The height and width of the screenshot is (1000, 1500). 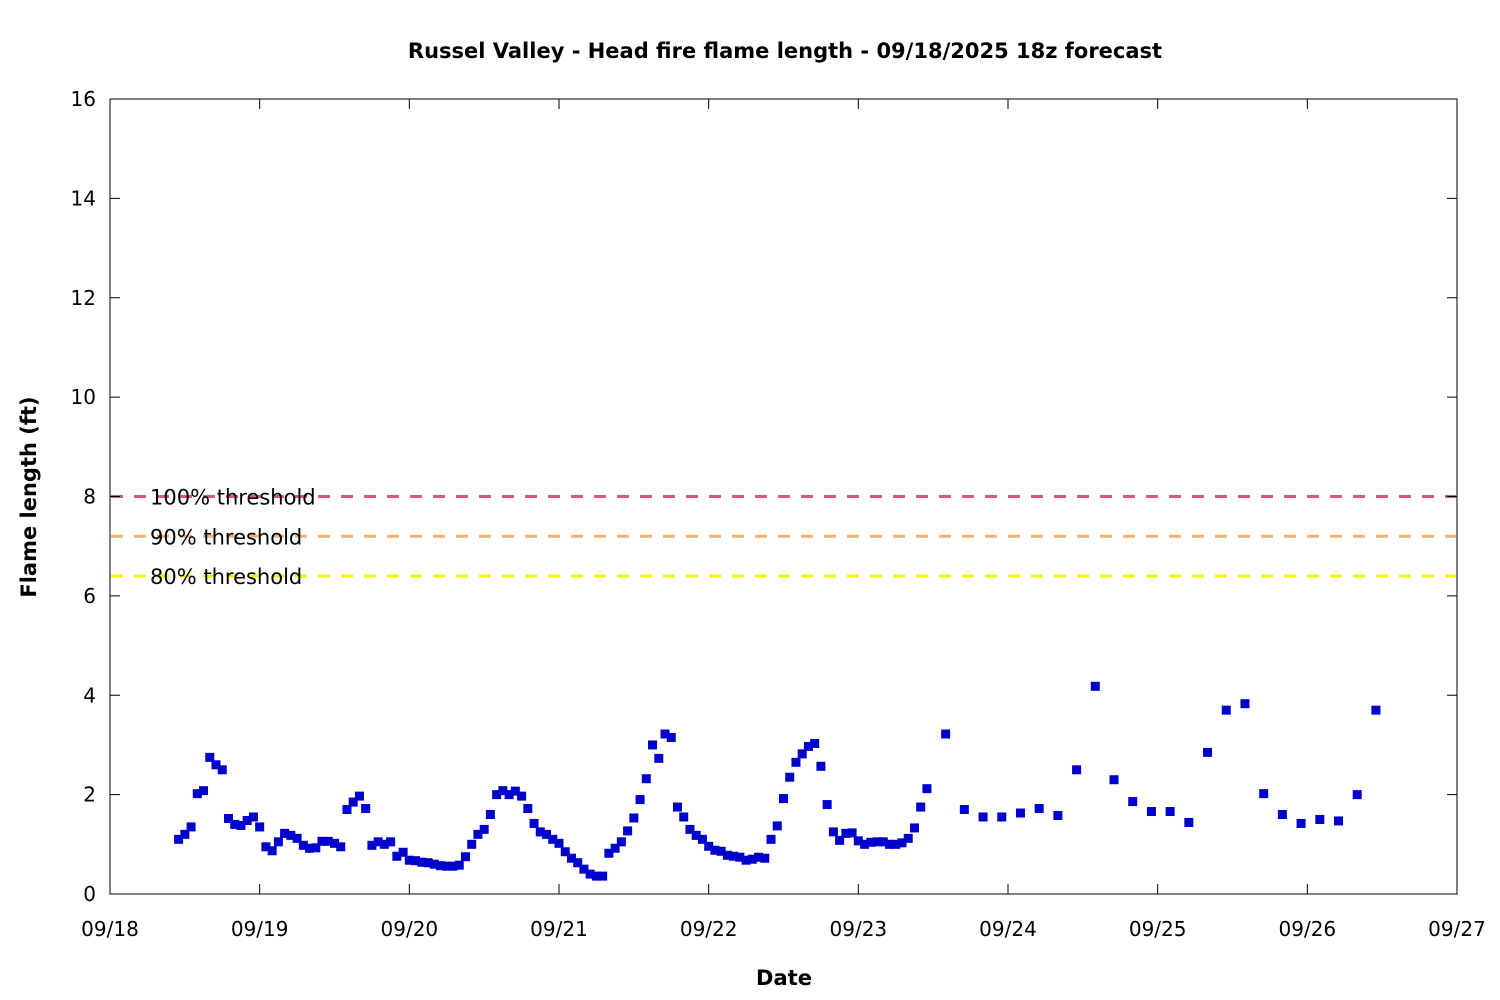 What do you see at coordinates (859, 929) in the screenshot?
I see `x-tick-label: 09/23` at bounding box center [859, 929].